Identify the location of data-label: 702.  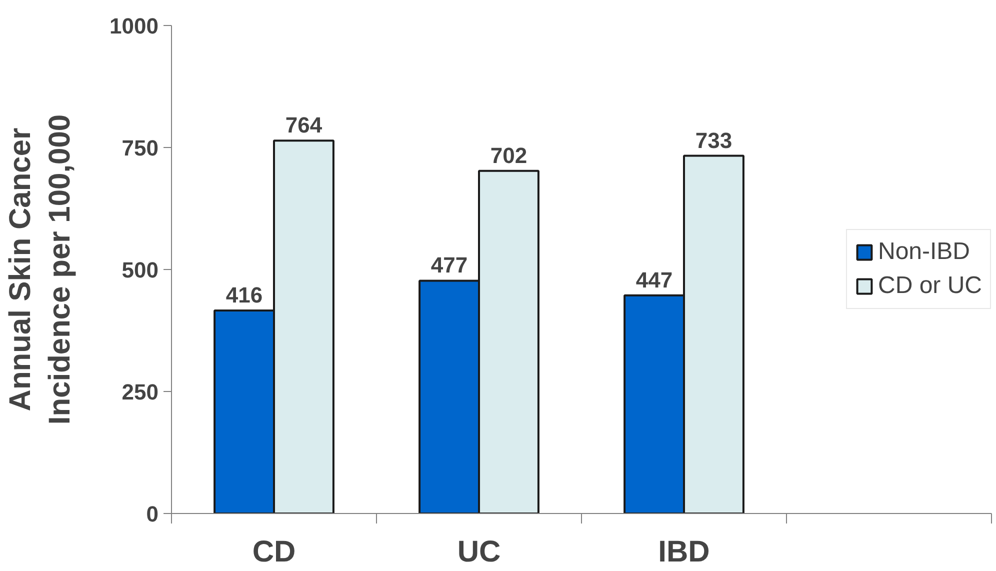
(509, 155).